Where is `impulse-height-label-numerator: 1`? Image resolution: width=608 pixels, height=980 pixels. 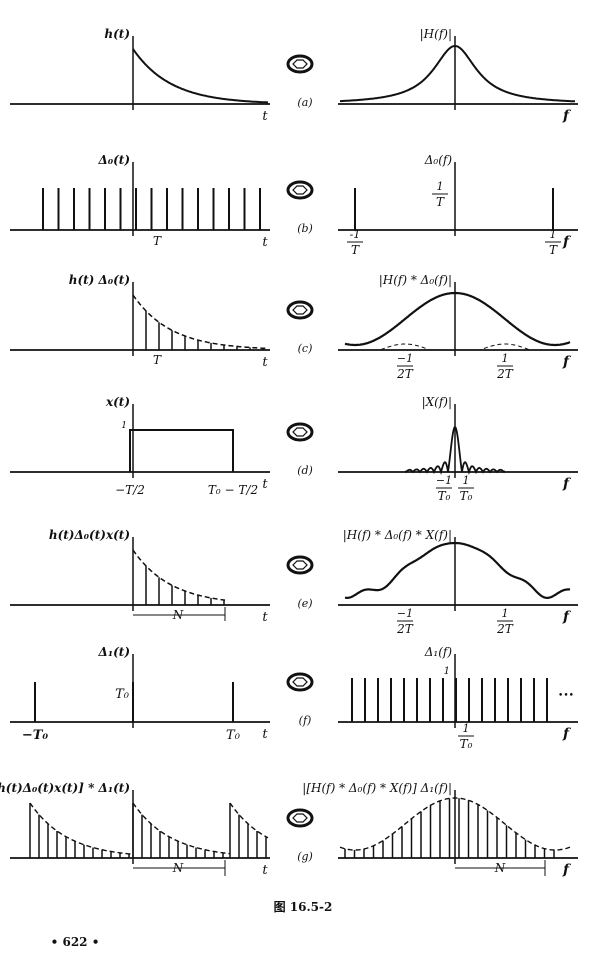
impulse-height-label-numerator: 1 is located at coordinates (440, 186).